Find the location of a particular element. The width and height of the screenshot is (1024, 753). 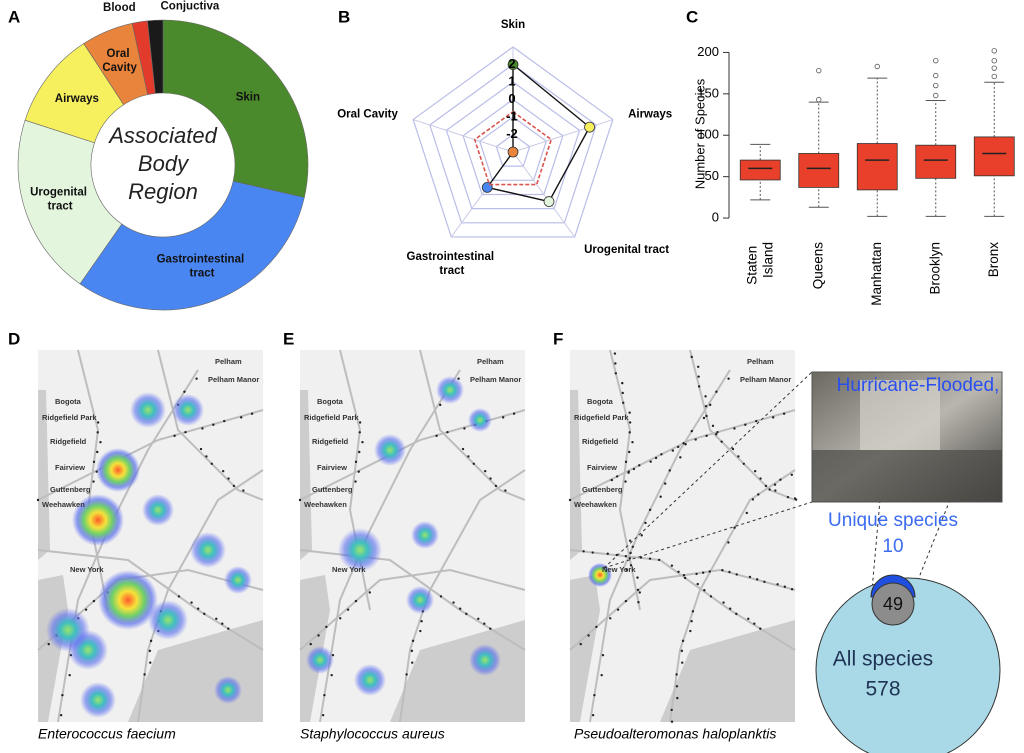

donut-label: Skin is located at coordinates (248, 97).